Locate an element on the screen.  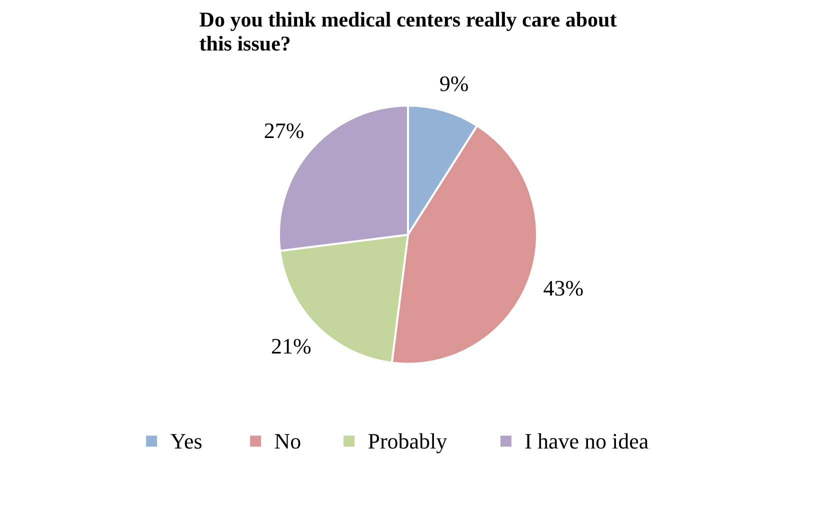
data-label: 43% is located at coordinates (563, 288).